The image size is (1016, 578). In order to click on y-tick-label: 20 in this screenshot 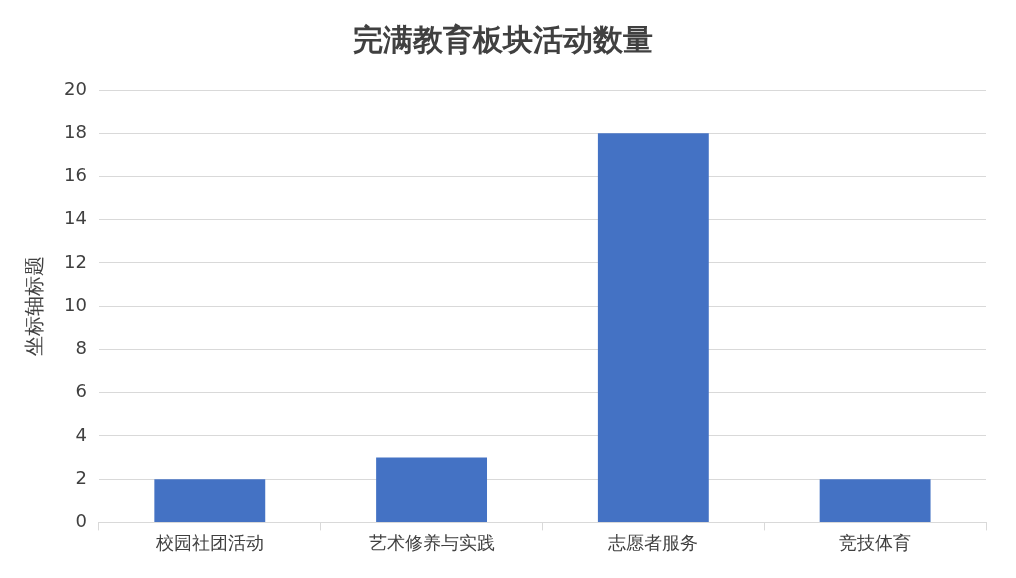, I will do `click(75, 88)`.